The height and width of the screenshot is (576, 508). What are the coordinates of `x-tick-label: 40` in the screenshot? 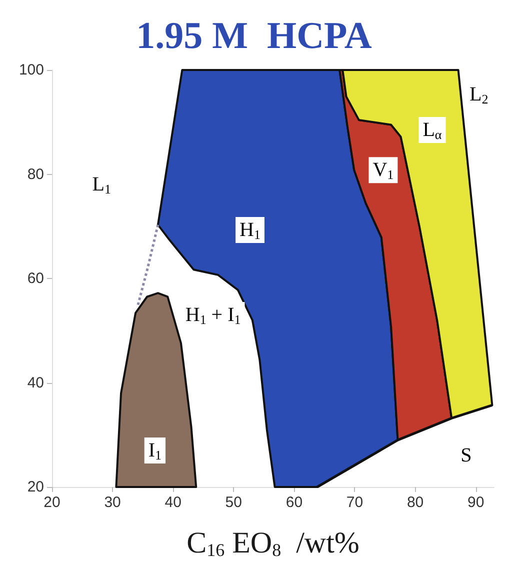 It's located at (173, 502).